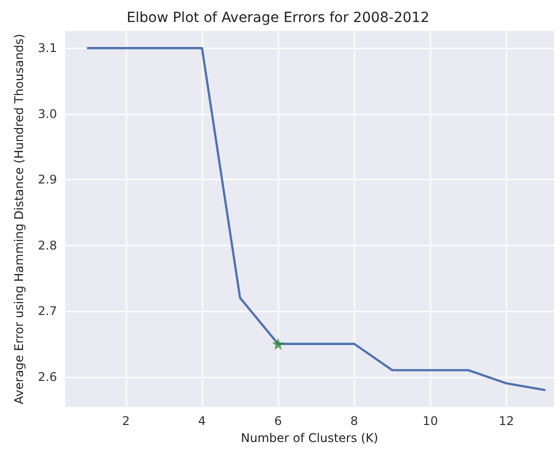 The width and height of the screenshot is (556, 453). Describe the element at coordinates (506, 421) in the screenshot. I see `x-tick-label: 12` at that location.